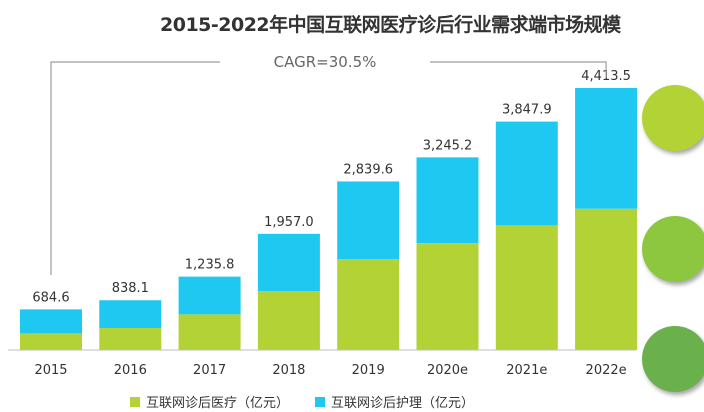 The width and height of the screenshot is (704, 412). What do you see at coordinates (526, 370) in the screenshot?
I see `x-tick-label-2021e: 2021e` at bounding box center [526, 370].